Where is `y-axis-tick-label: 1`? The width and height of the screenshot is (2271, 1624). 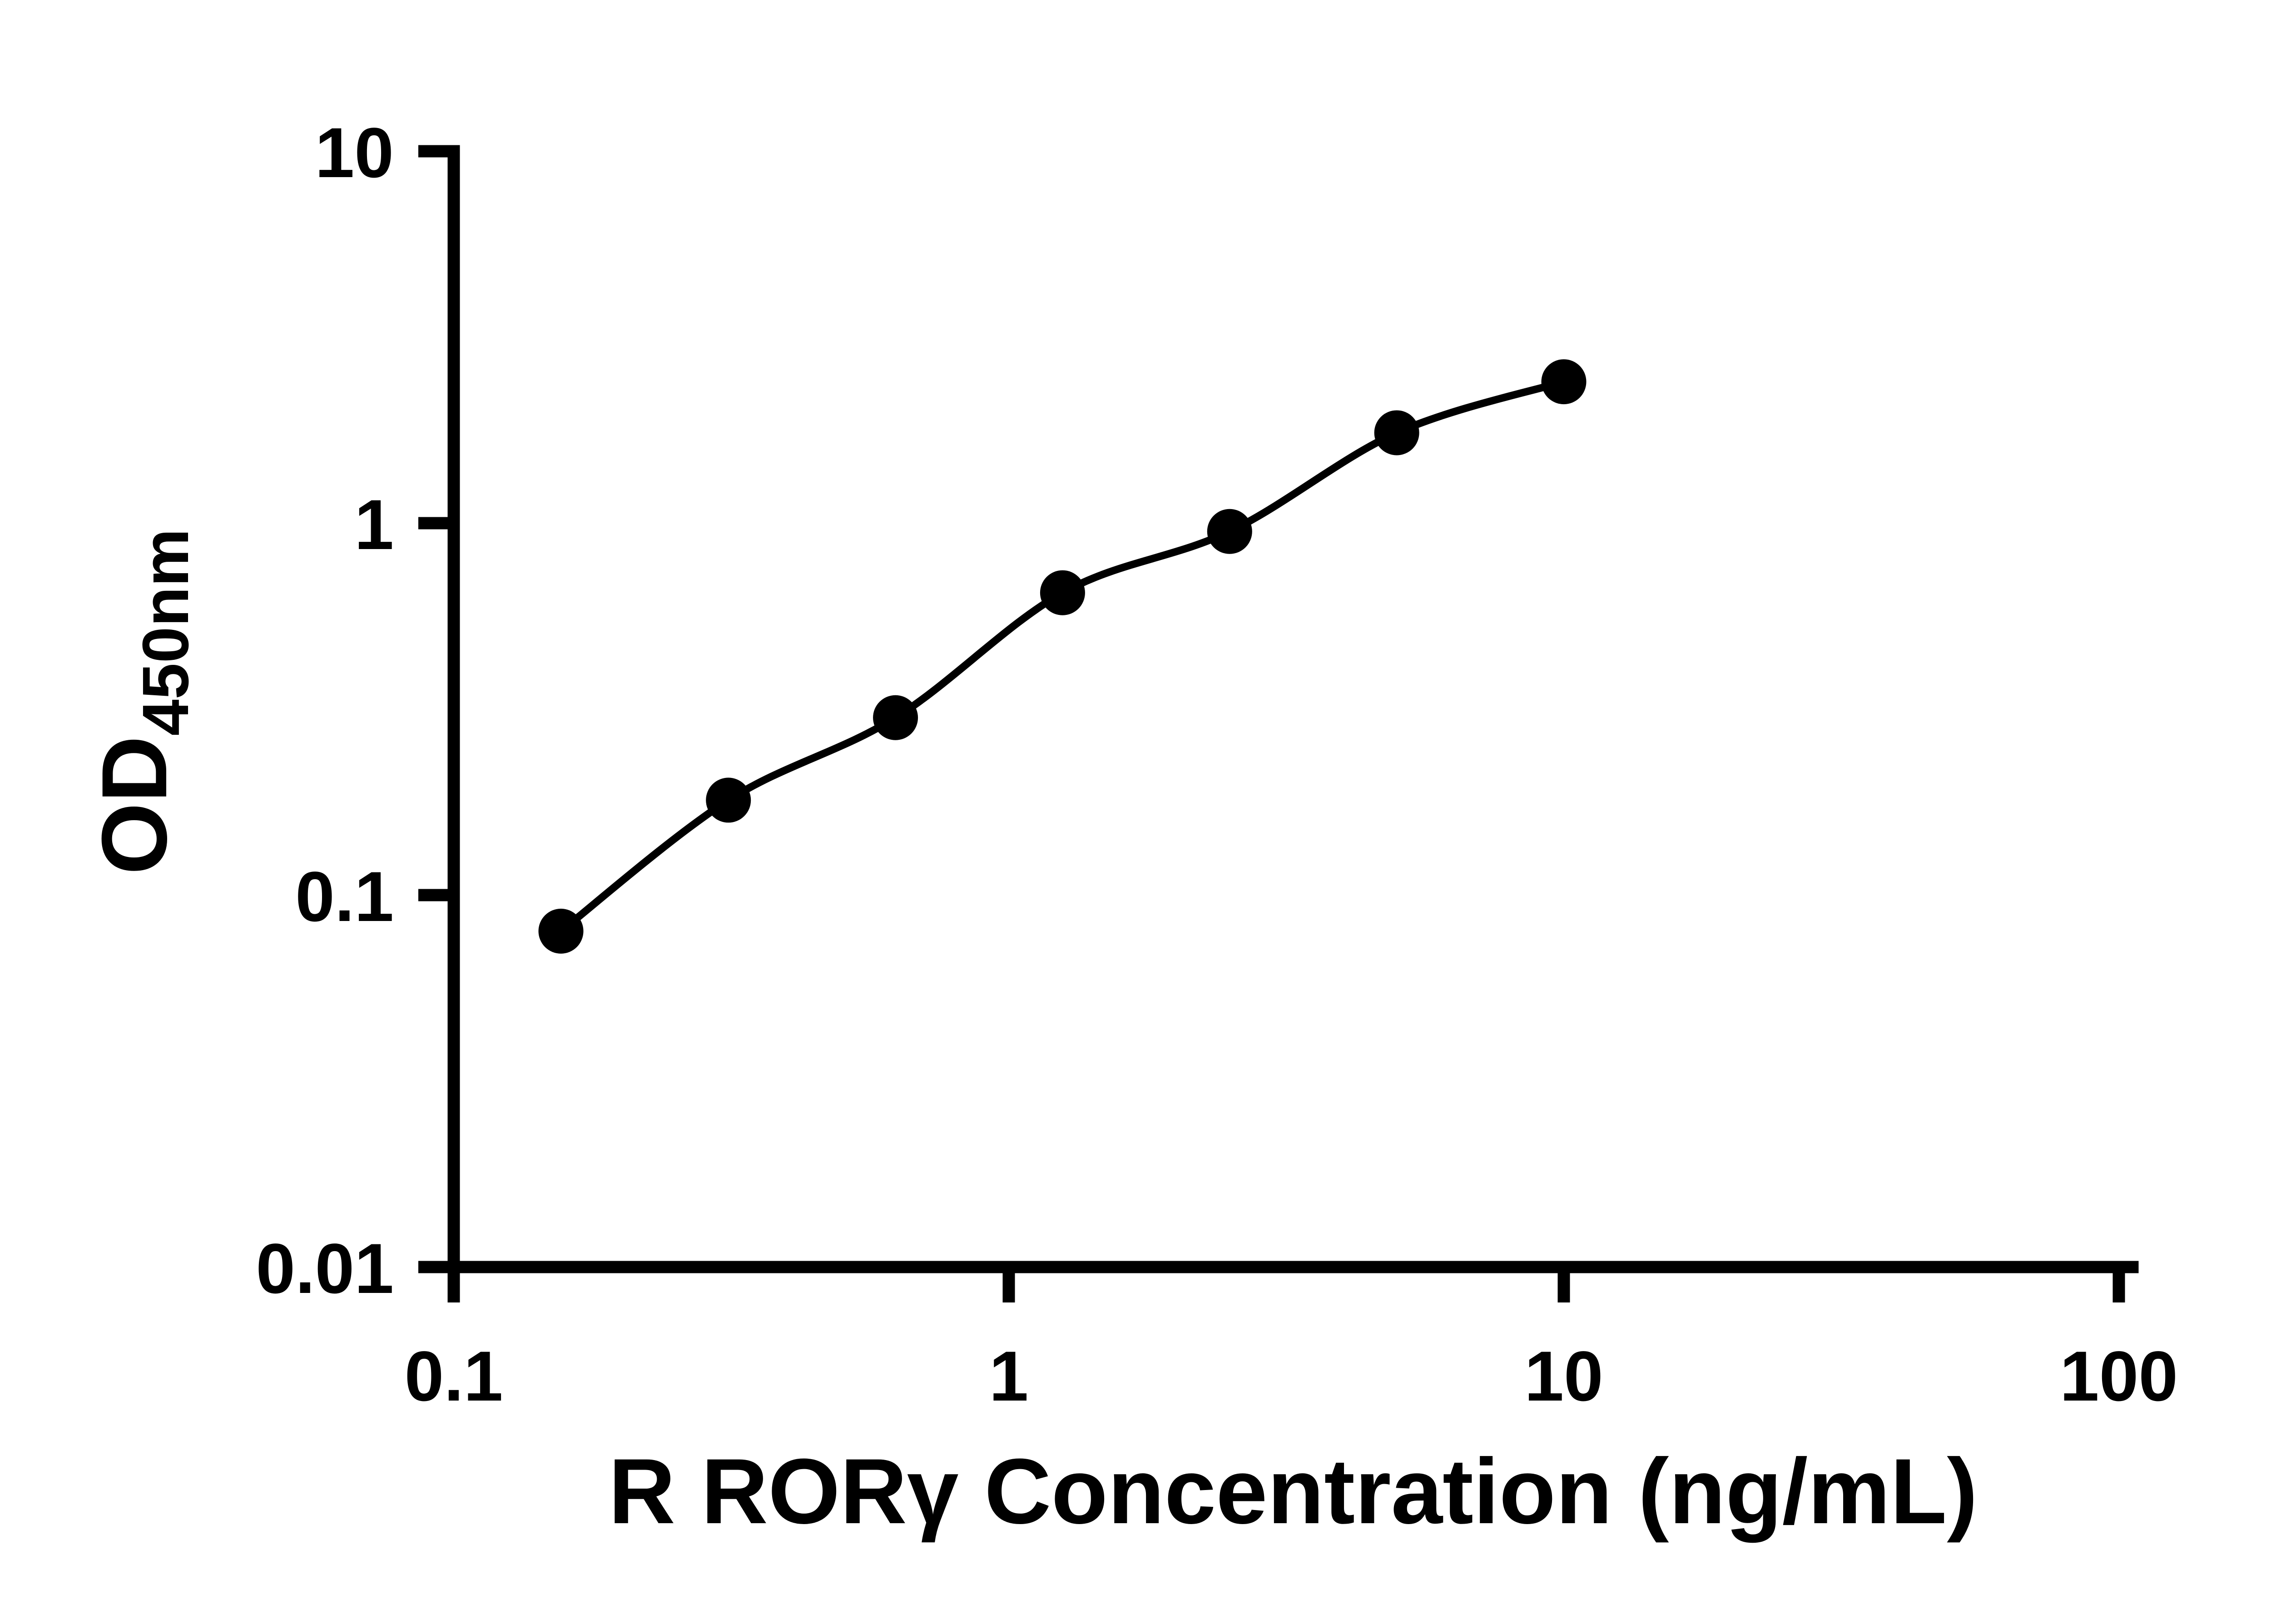 y-axis-tick-label: 1 is located at coordinates (374, 524).